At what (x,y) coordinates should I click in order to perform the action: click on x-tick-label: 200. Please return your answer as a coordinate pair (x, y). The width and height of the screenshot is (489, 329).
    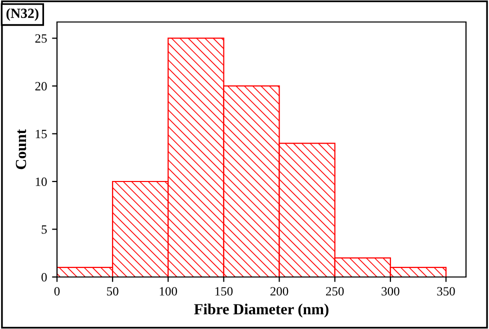
    Looking at the image, I should click on (279, 291).